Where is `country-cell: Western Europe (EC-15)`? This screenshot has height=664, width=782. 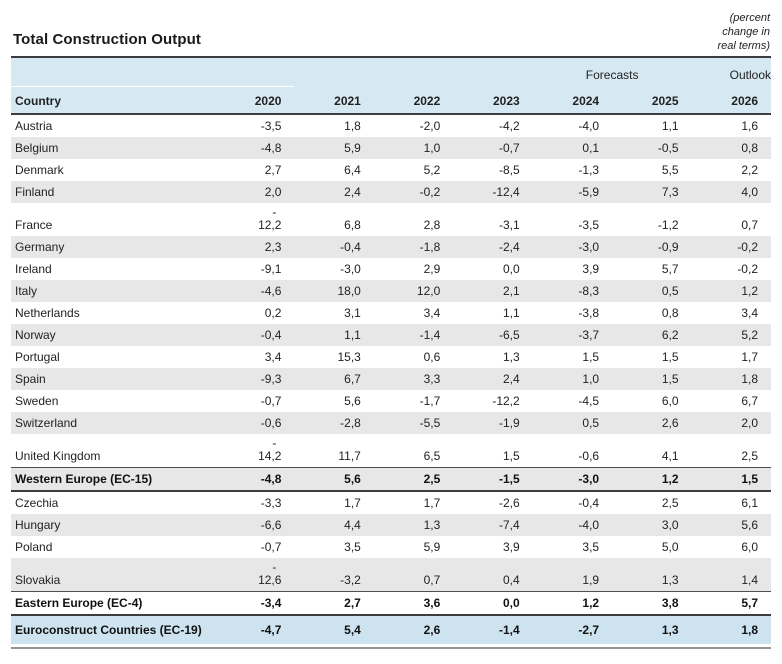
country-cell: Western Europe (EC-15) is located at coordinates (84, 479).